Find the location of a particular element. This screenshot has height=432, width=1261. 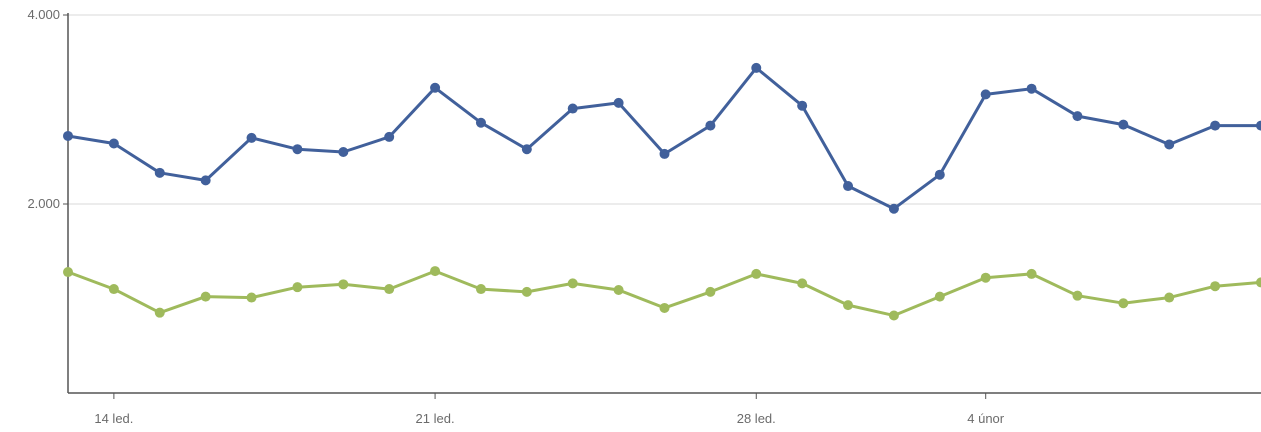

y-tick-label: 4.000 is located at coordinates (43, 14).